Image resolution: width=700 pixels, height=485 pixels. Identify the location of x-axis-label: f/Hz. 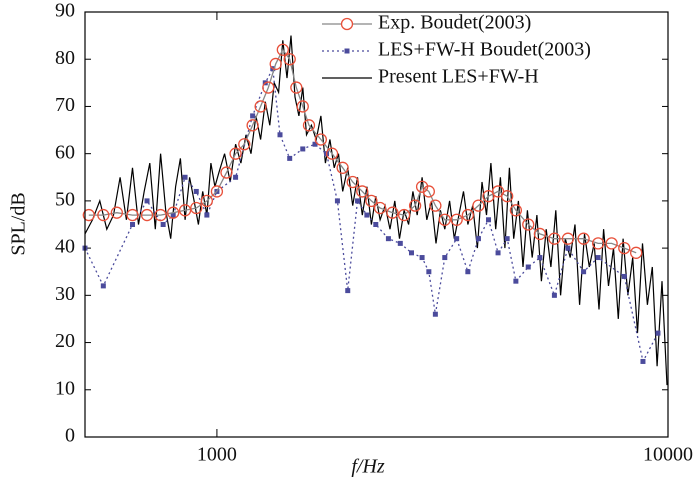
(368, 467).